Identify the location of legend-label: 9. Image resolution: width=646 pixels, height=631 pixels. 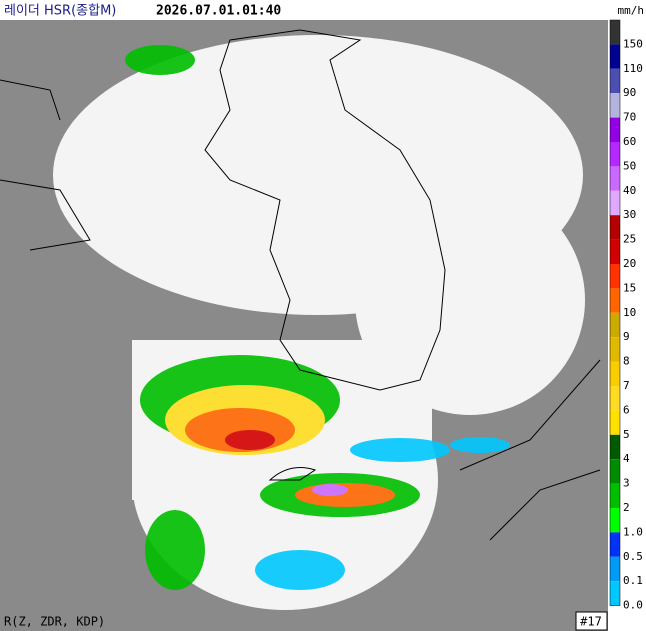
(626, 336).